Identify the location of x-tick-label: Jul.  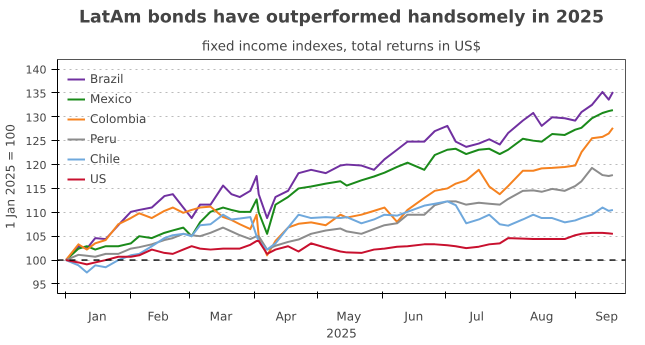
(476, 317).